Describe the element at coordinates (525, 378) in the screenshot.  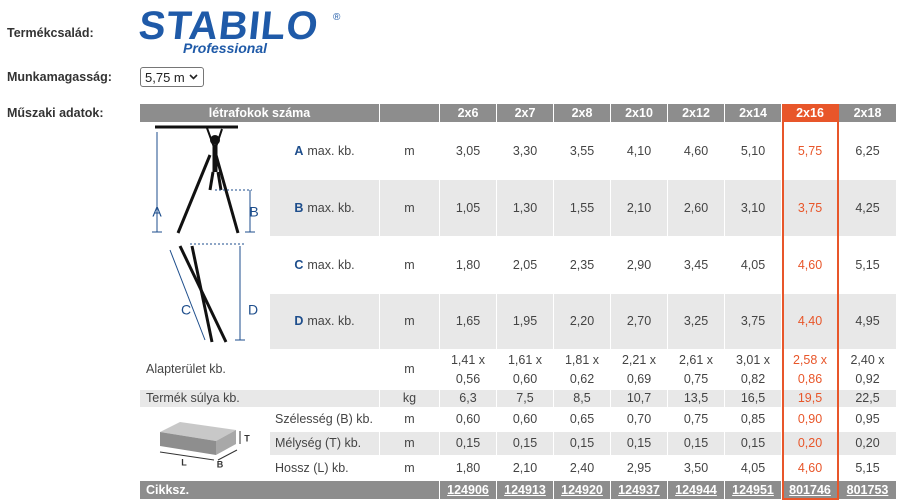
I see `value-line: 0,60` at that location.